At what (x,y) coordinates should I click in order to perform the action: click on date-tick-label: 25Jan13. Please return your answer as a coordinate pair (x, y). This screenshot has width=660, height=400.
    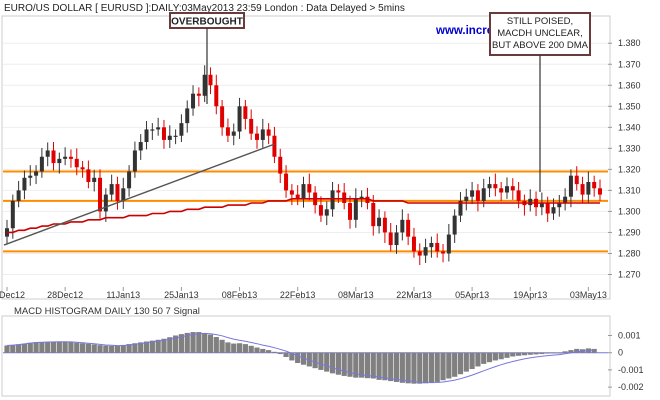
    Looking at the image, I should click on (181, 295).